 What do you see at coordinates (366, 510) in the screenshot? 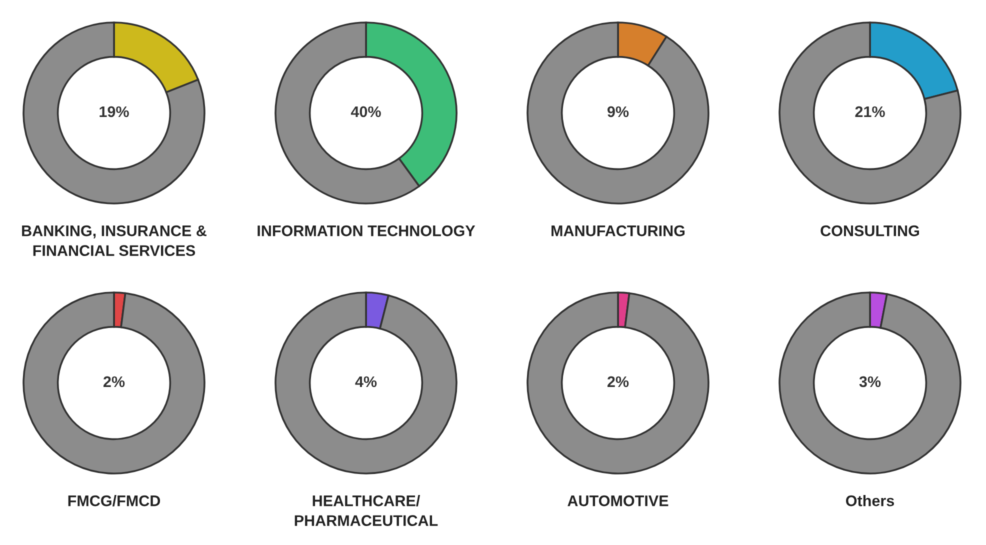
I see `text: HEALTHCARE/ PHARMACEUTICAL` at bounding box center [366, 510].